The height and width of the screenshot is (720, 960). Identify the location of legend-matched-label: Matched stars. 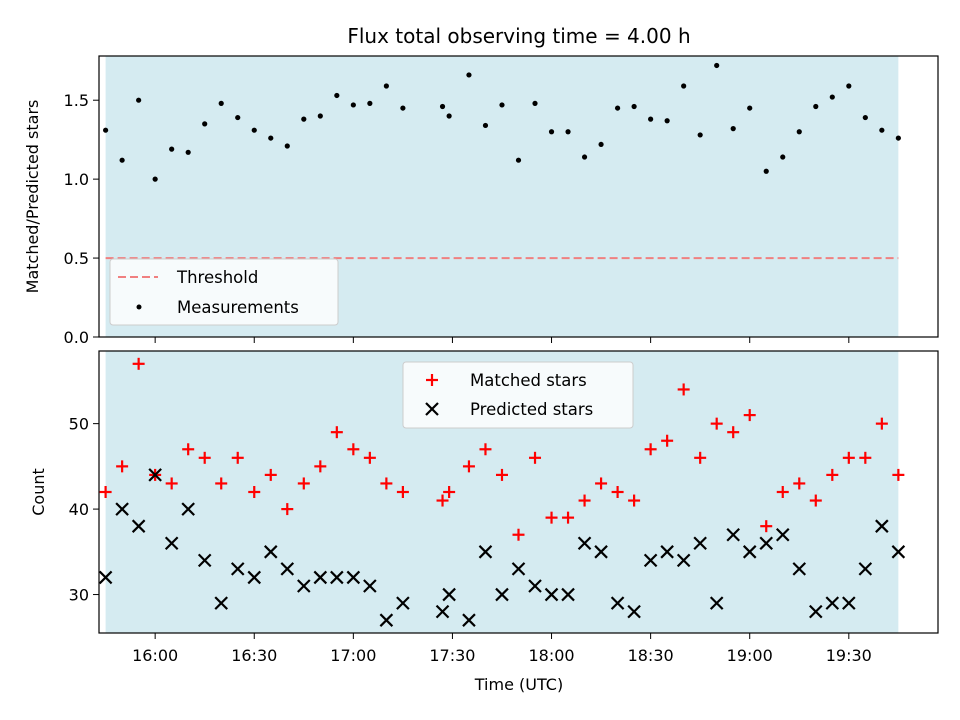
(528, 380).